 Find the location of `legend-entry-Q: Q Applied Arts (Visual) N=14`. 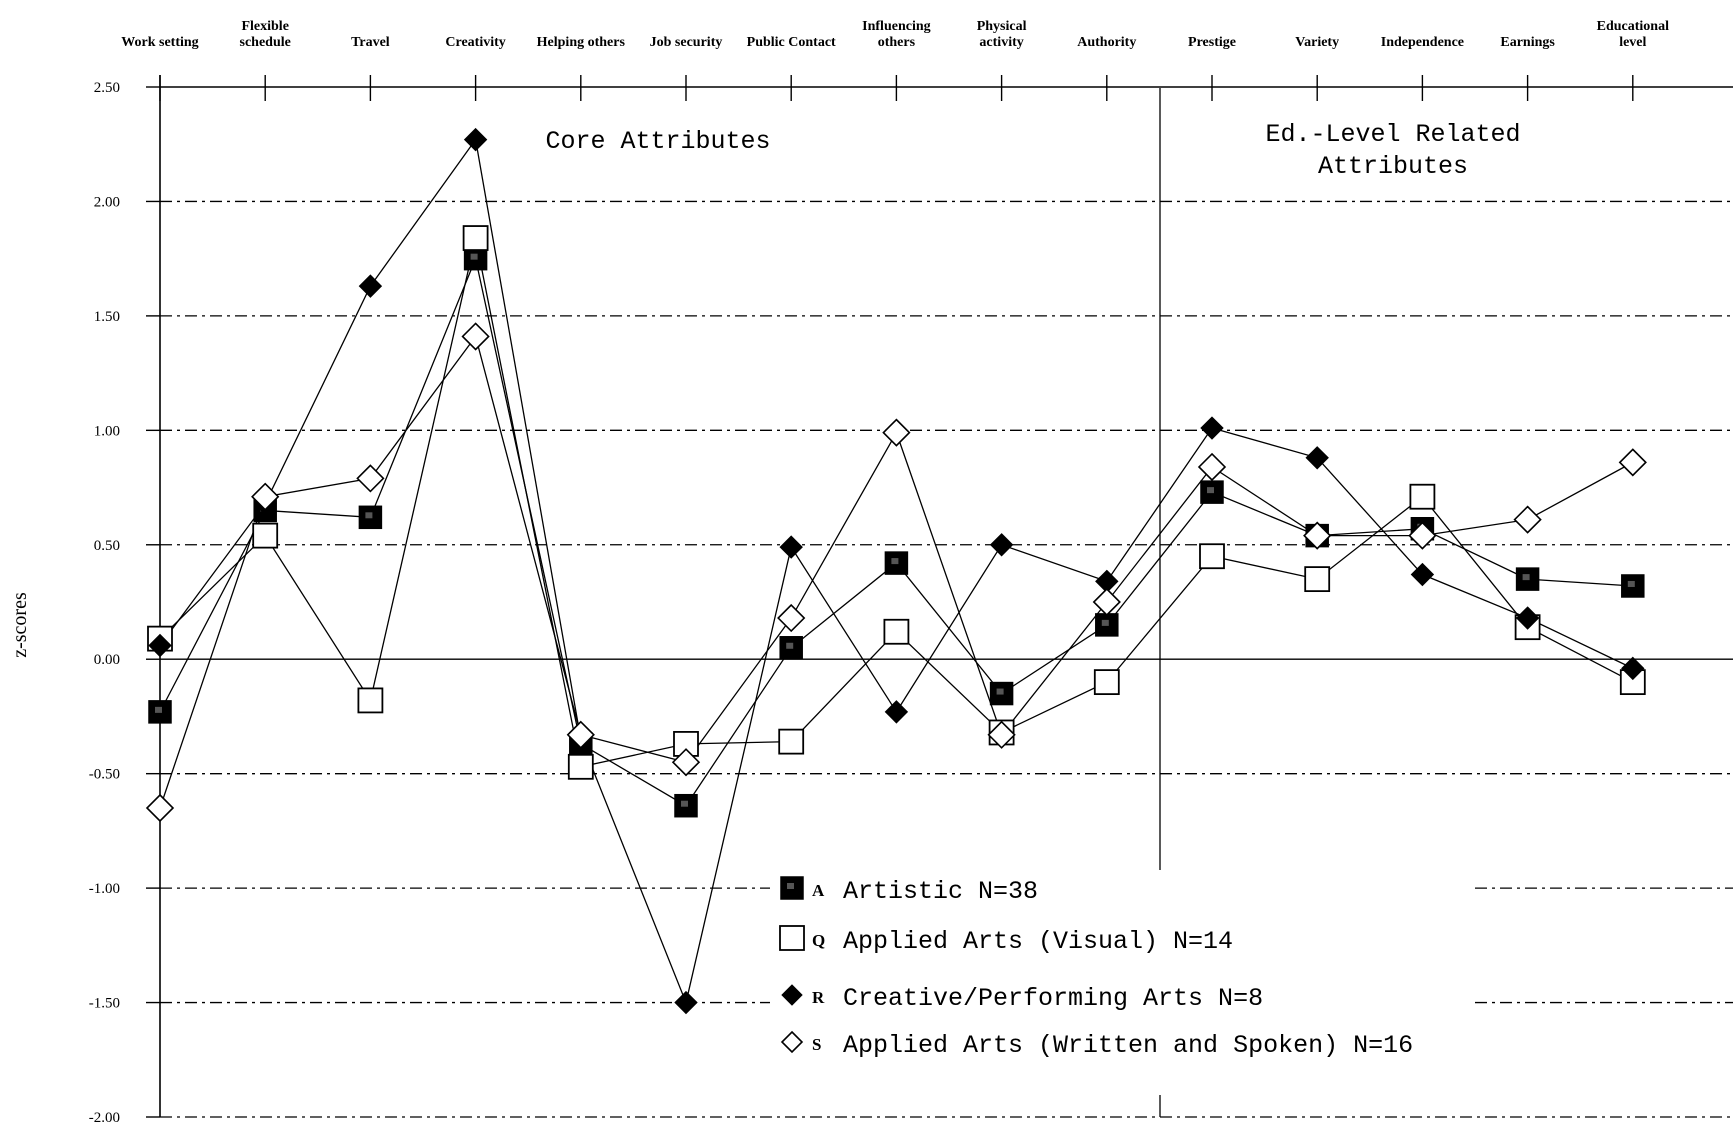

legend-entry-Q: Q Applied Arts (Visual) N=14 is located at coordinates (1006, 940).